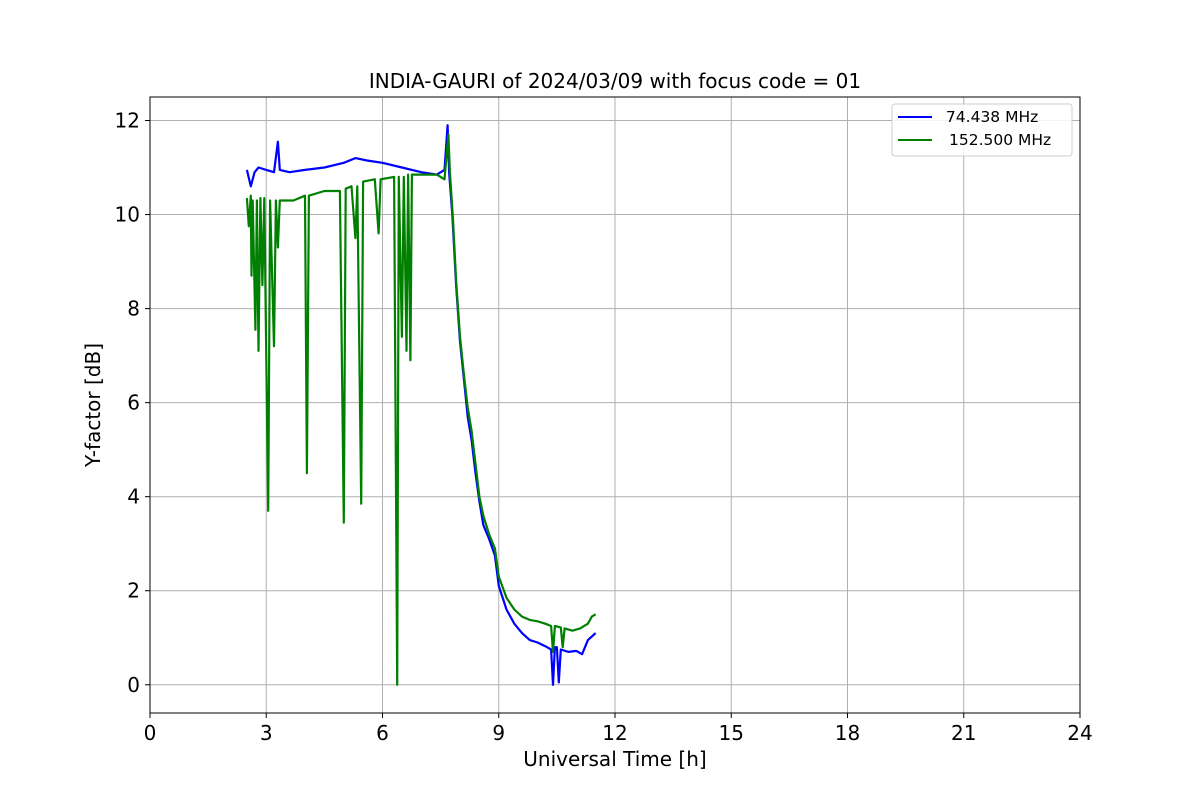 The image size is (1200, 800). Describe the element at coordinates (133, 403) in the screenshot. I see `y-tick-label: 6` at that location.